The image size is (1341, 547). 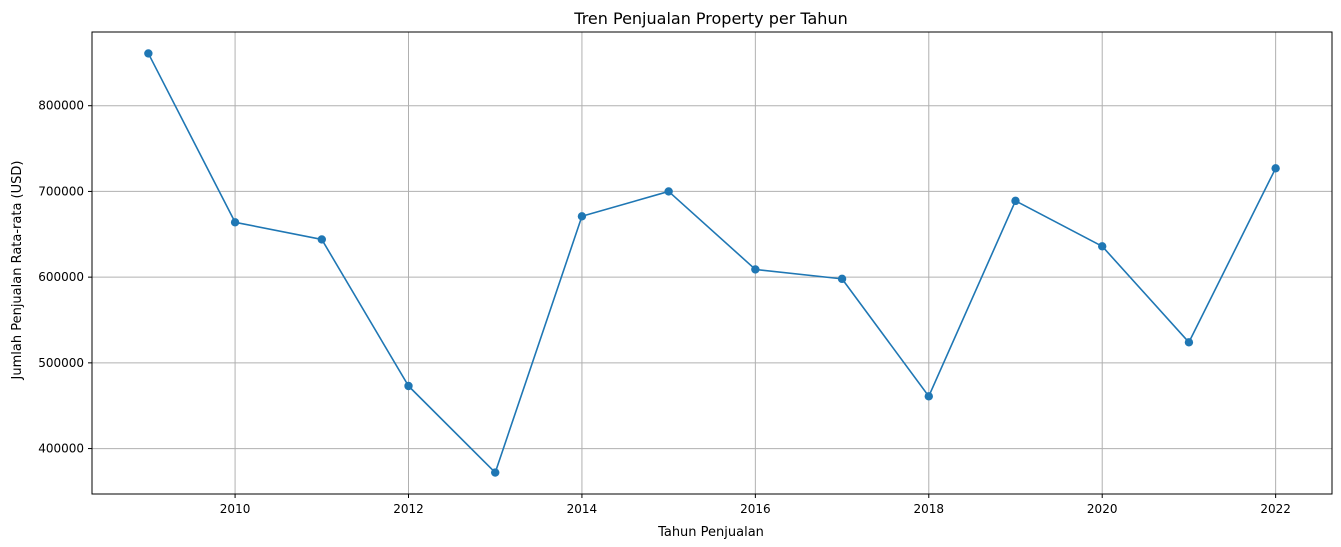 What do you see at coordinates (1275, 509) in the screenshot?
I see `x-tick-label: 2022` at bounding box center [1275, 509].